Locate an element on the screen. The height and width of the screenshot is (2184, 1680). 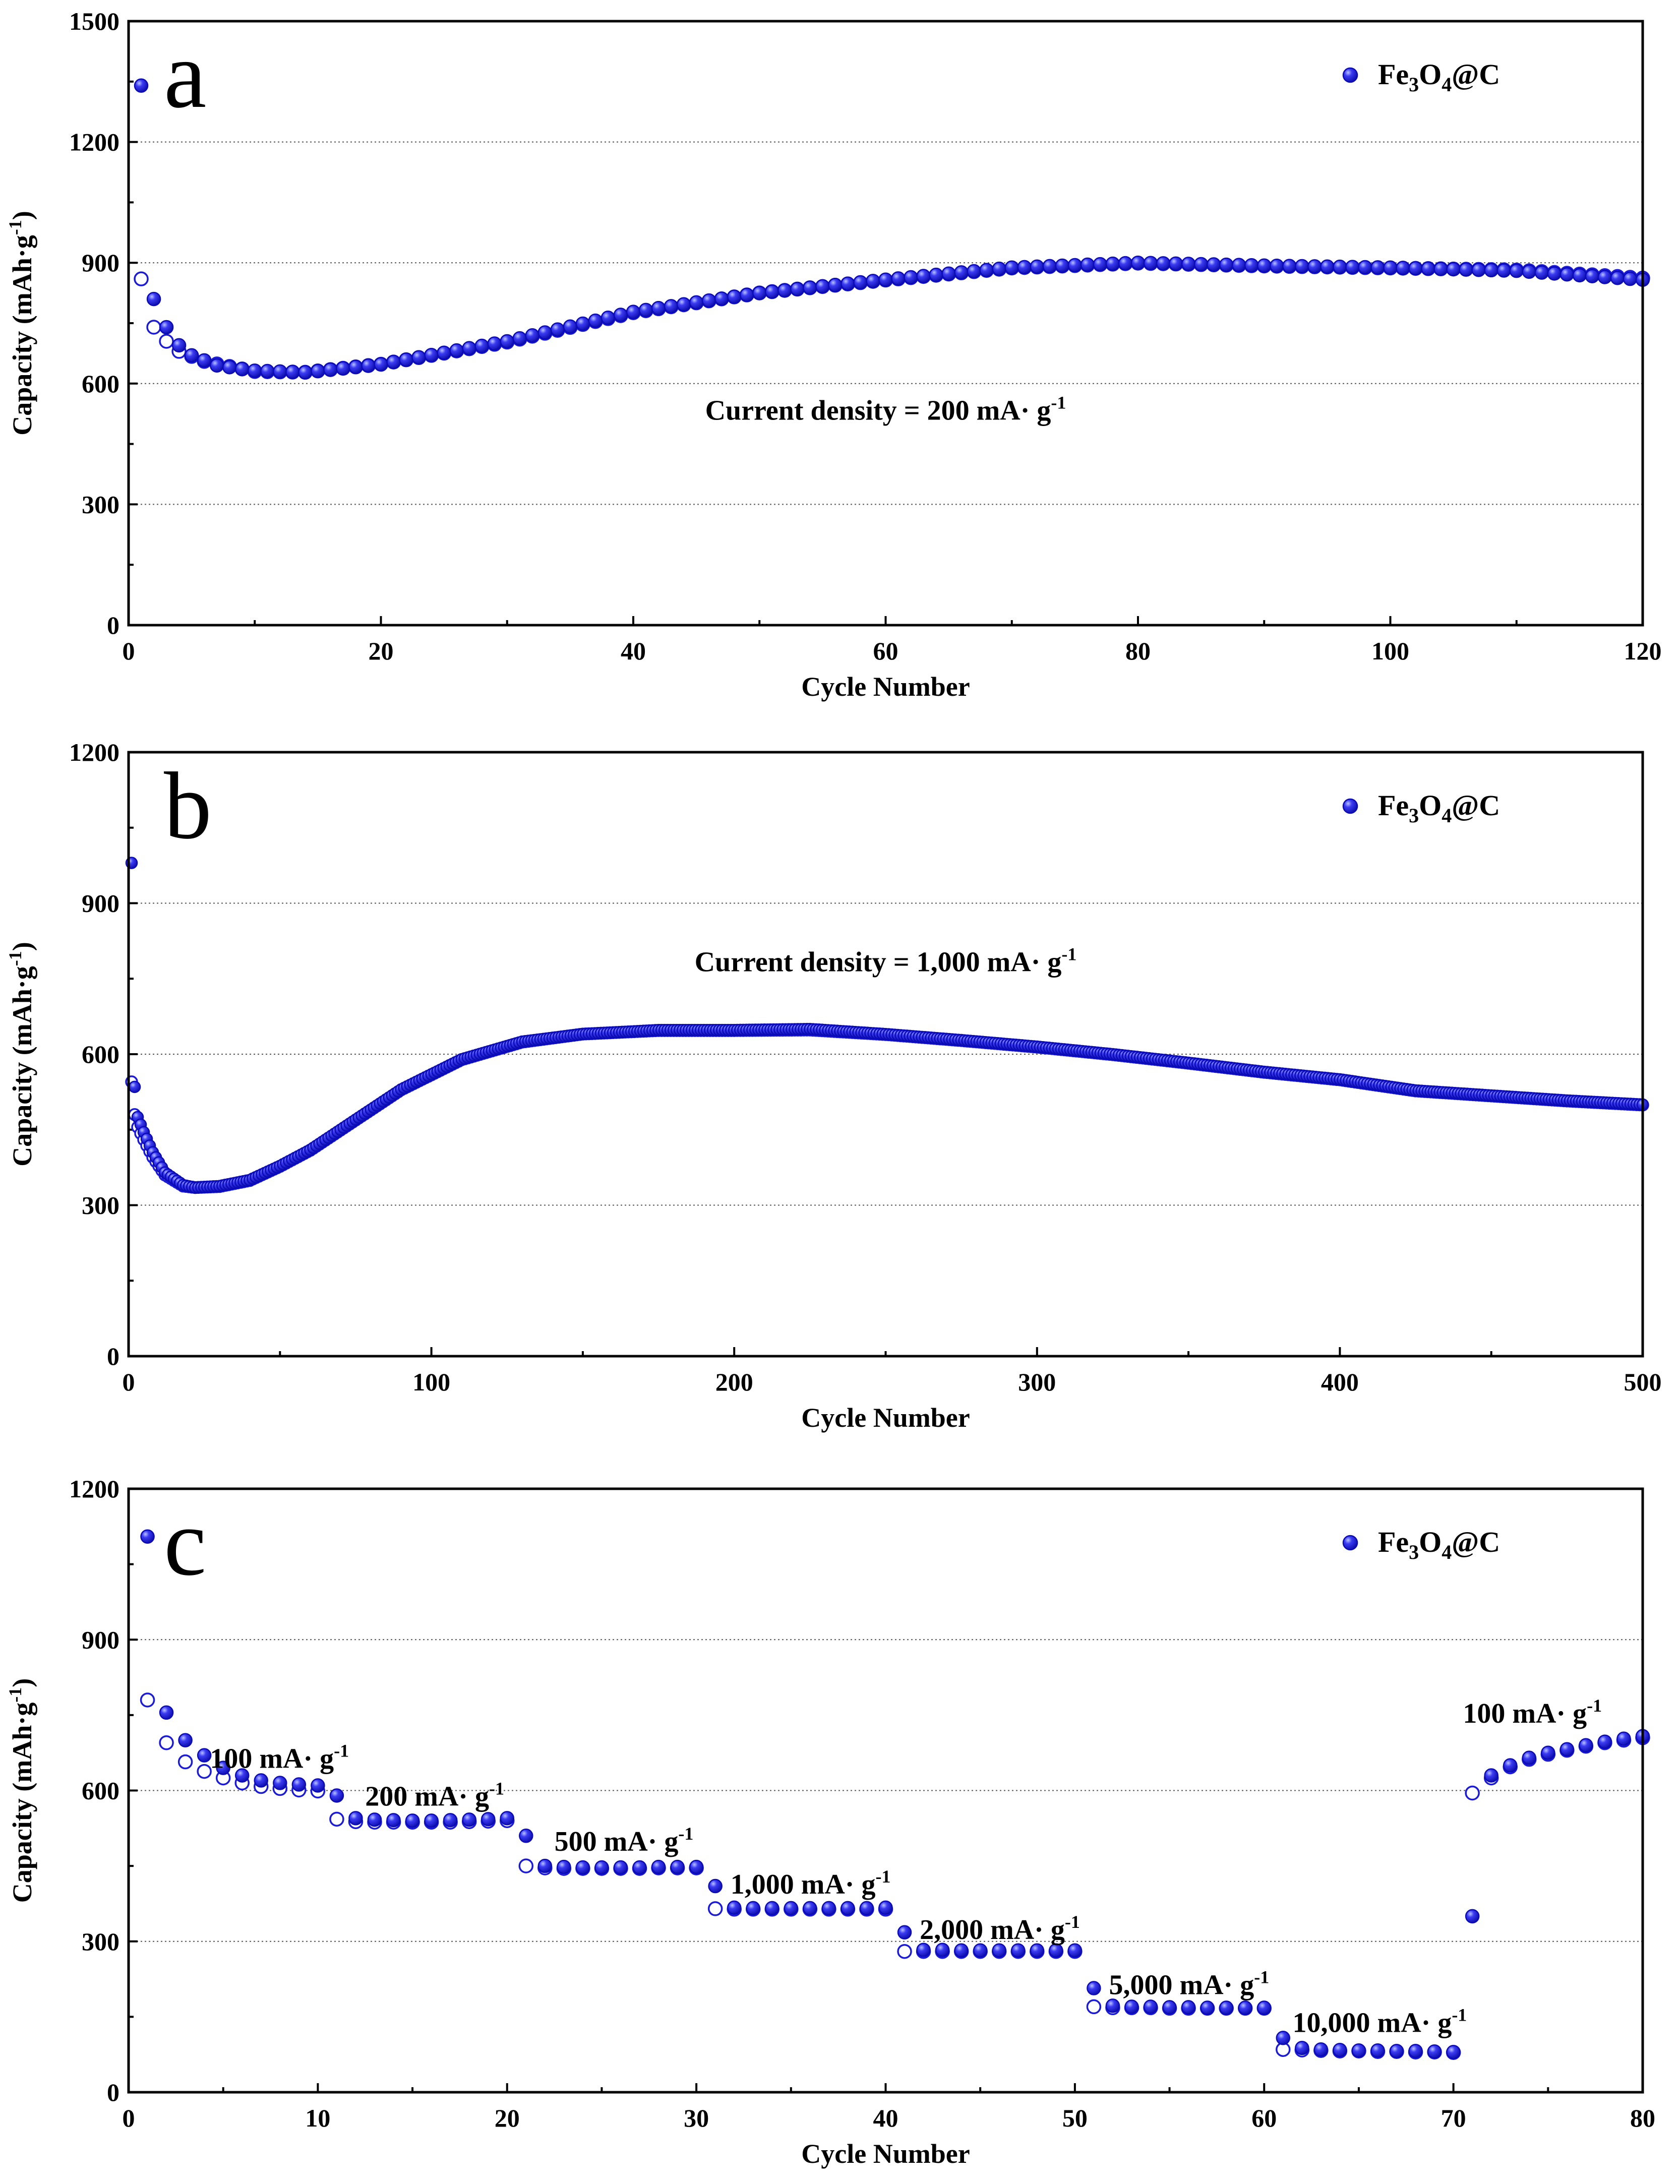
x-tick-label: 300 is located at coordinates (1037, 1382).